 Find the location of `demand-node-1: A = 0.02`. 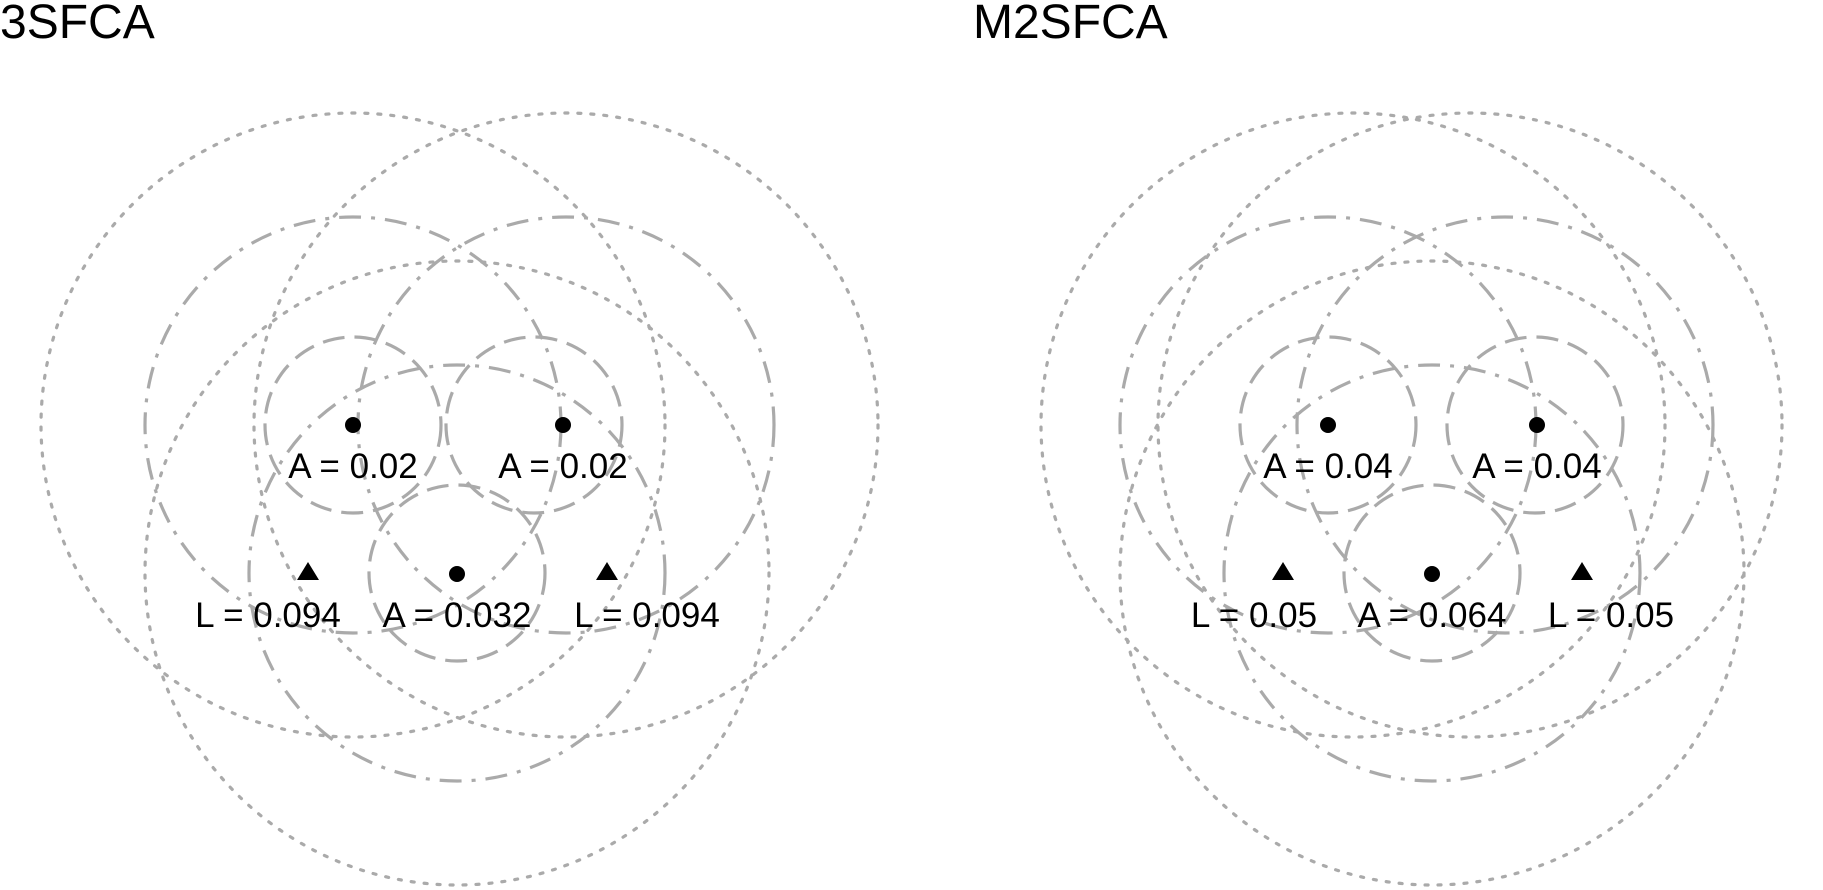

demand-node-1: A = 0.02 is located at coordinates (353, 451).